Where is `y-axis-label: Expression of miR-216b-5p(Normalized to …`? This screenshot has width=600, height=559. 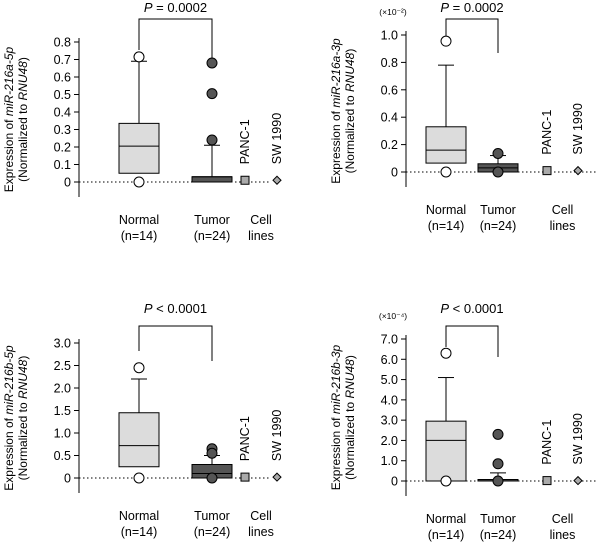 y-axis-label: Expression of miR-216b-5p(Normalized to … is located at coordinates (16, 418).